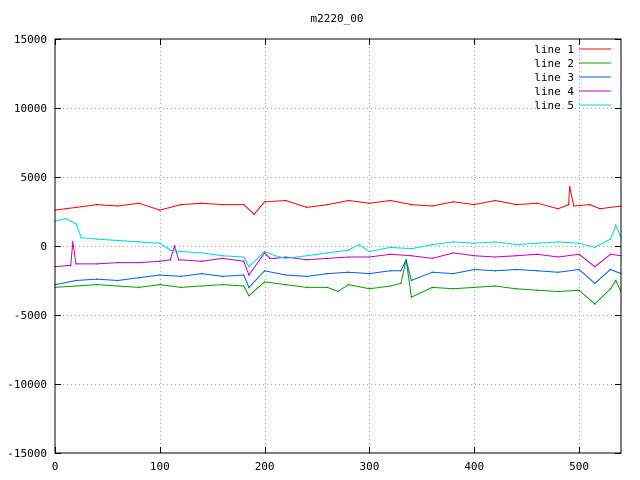 This screenshot has width=640, height=480. I want to click on x-tick-label: 0, so click(55, 466).